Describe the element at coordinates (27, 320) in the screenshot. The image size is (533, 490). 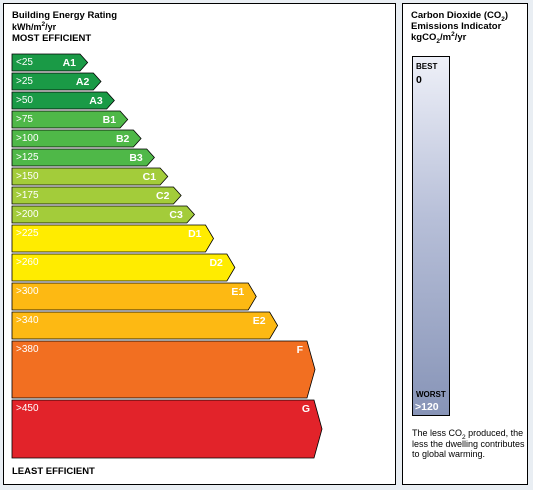
I see `band-threshold-e2: >340` at that location.